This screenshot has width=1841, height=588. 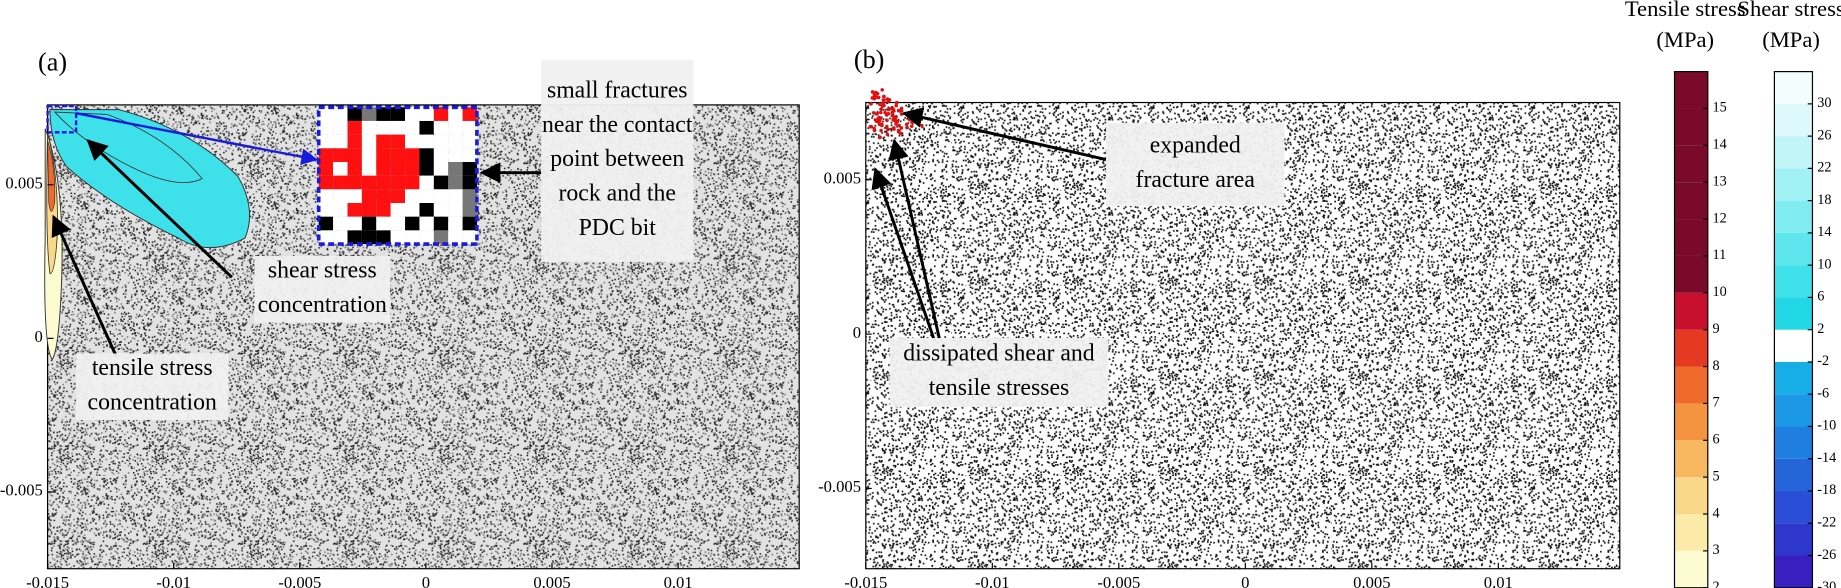 What do you see at coordinates (1720, 218) in the screenshot?
I see `colorbar-tick-label: 12` at bounding box center [1720, 218].